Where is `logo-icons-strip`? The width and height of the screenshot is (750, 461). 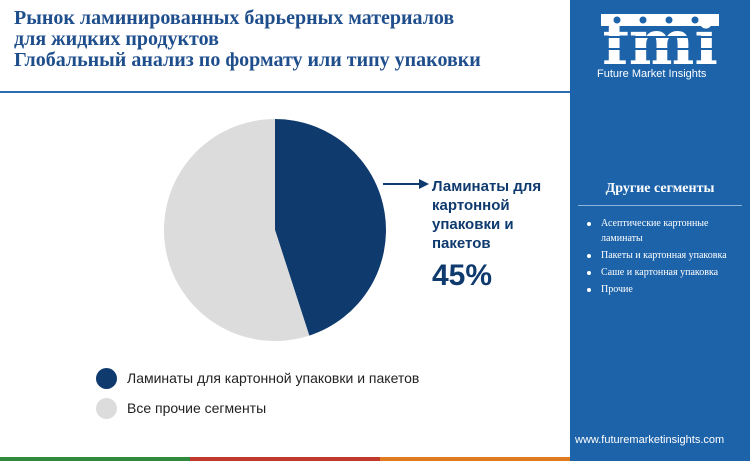
logo-icons-strip is located at coordinates (660, 20).